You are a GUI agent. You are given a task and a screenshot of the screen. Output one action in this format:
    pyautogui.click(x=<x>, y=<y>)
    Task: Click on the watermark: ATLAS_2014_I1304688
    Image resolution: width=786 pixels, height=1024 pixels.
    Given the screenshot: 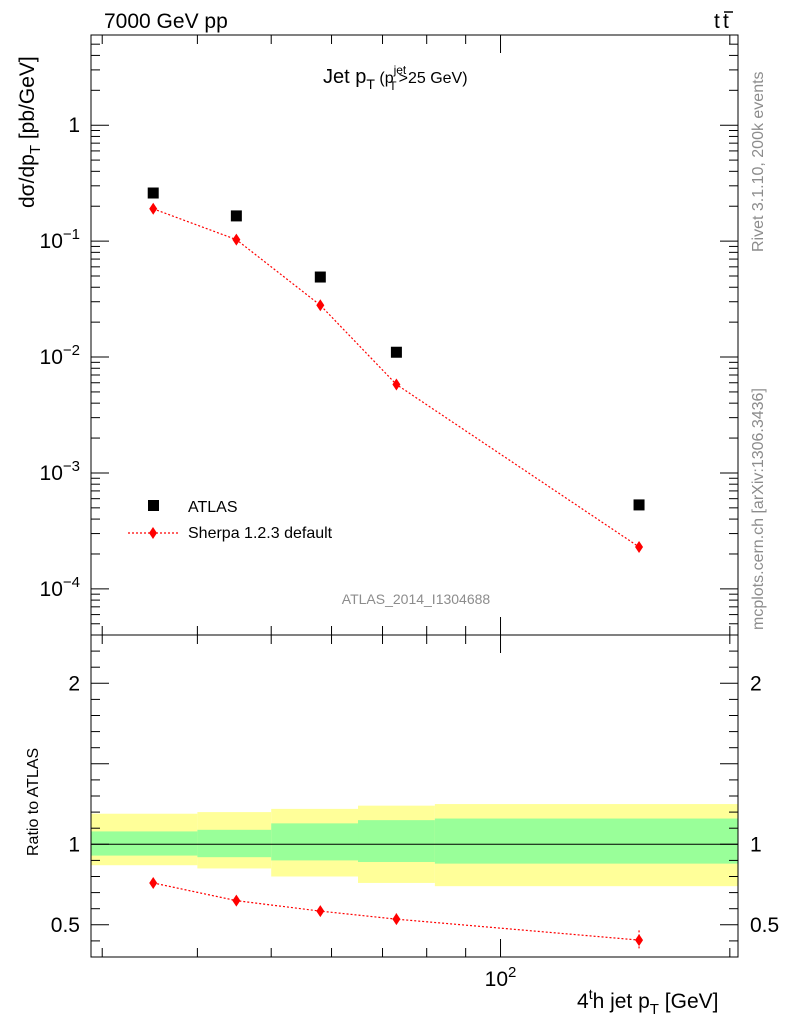 What is the action you would take?
    pyautogui.click(x=416, y=599)
    